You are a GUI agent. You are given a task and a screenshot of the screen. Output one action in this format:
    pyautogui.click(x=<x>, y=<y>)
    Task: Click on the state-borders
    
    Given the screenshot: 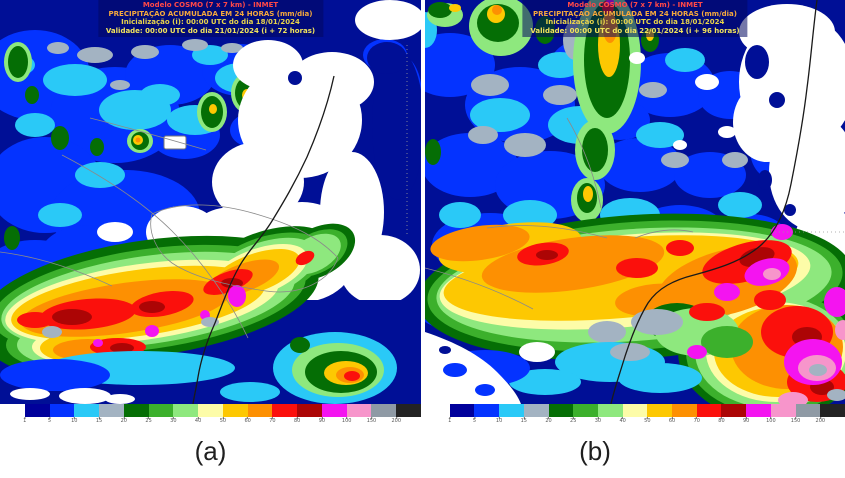 What is the action you would take?
    pyautogui.click(x=559, y=213)
    